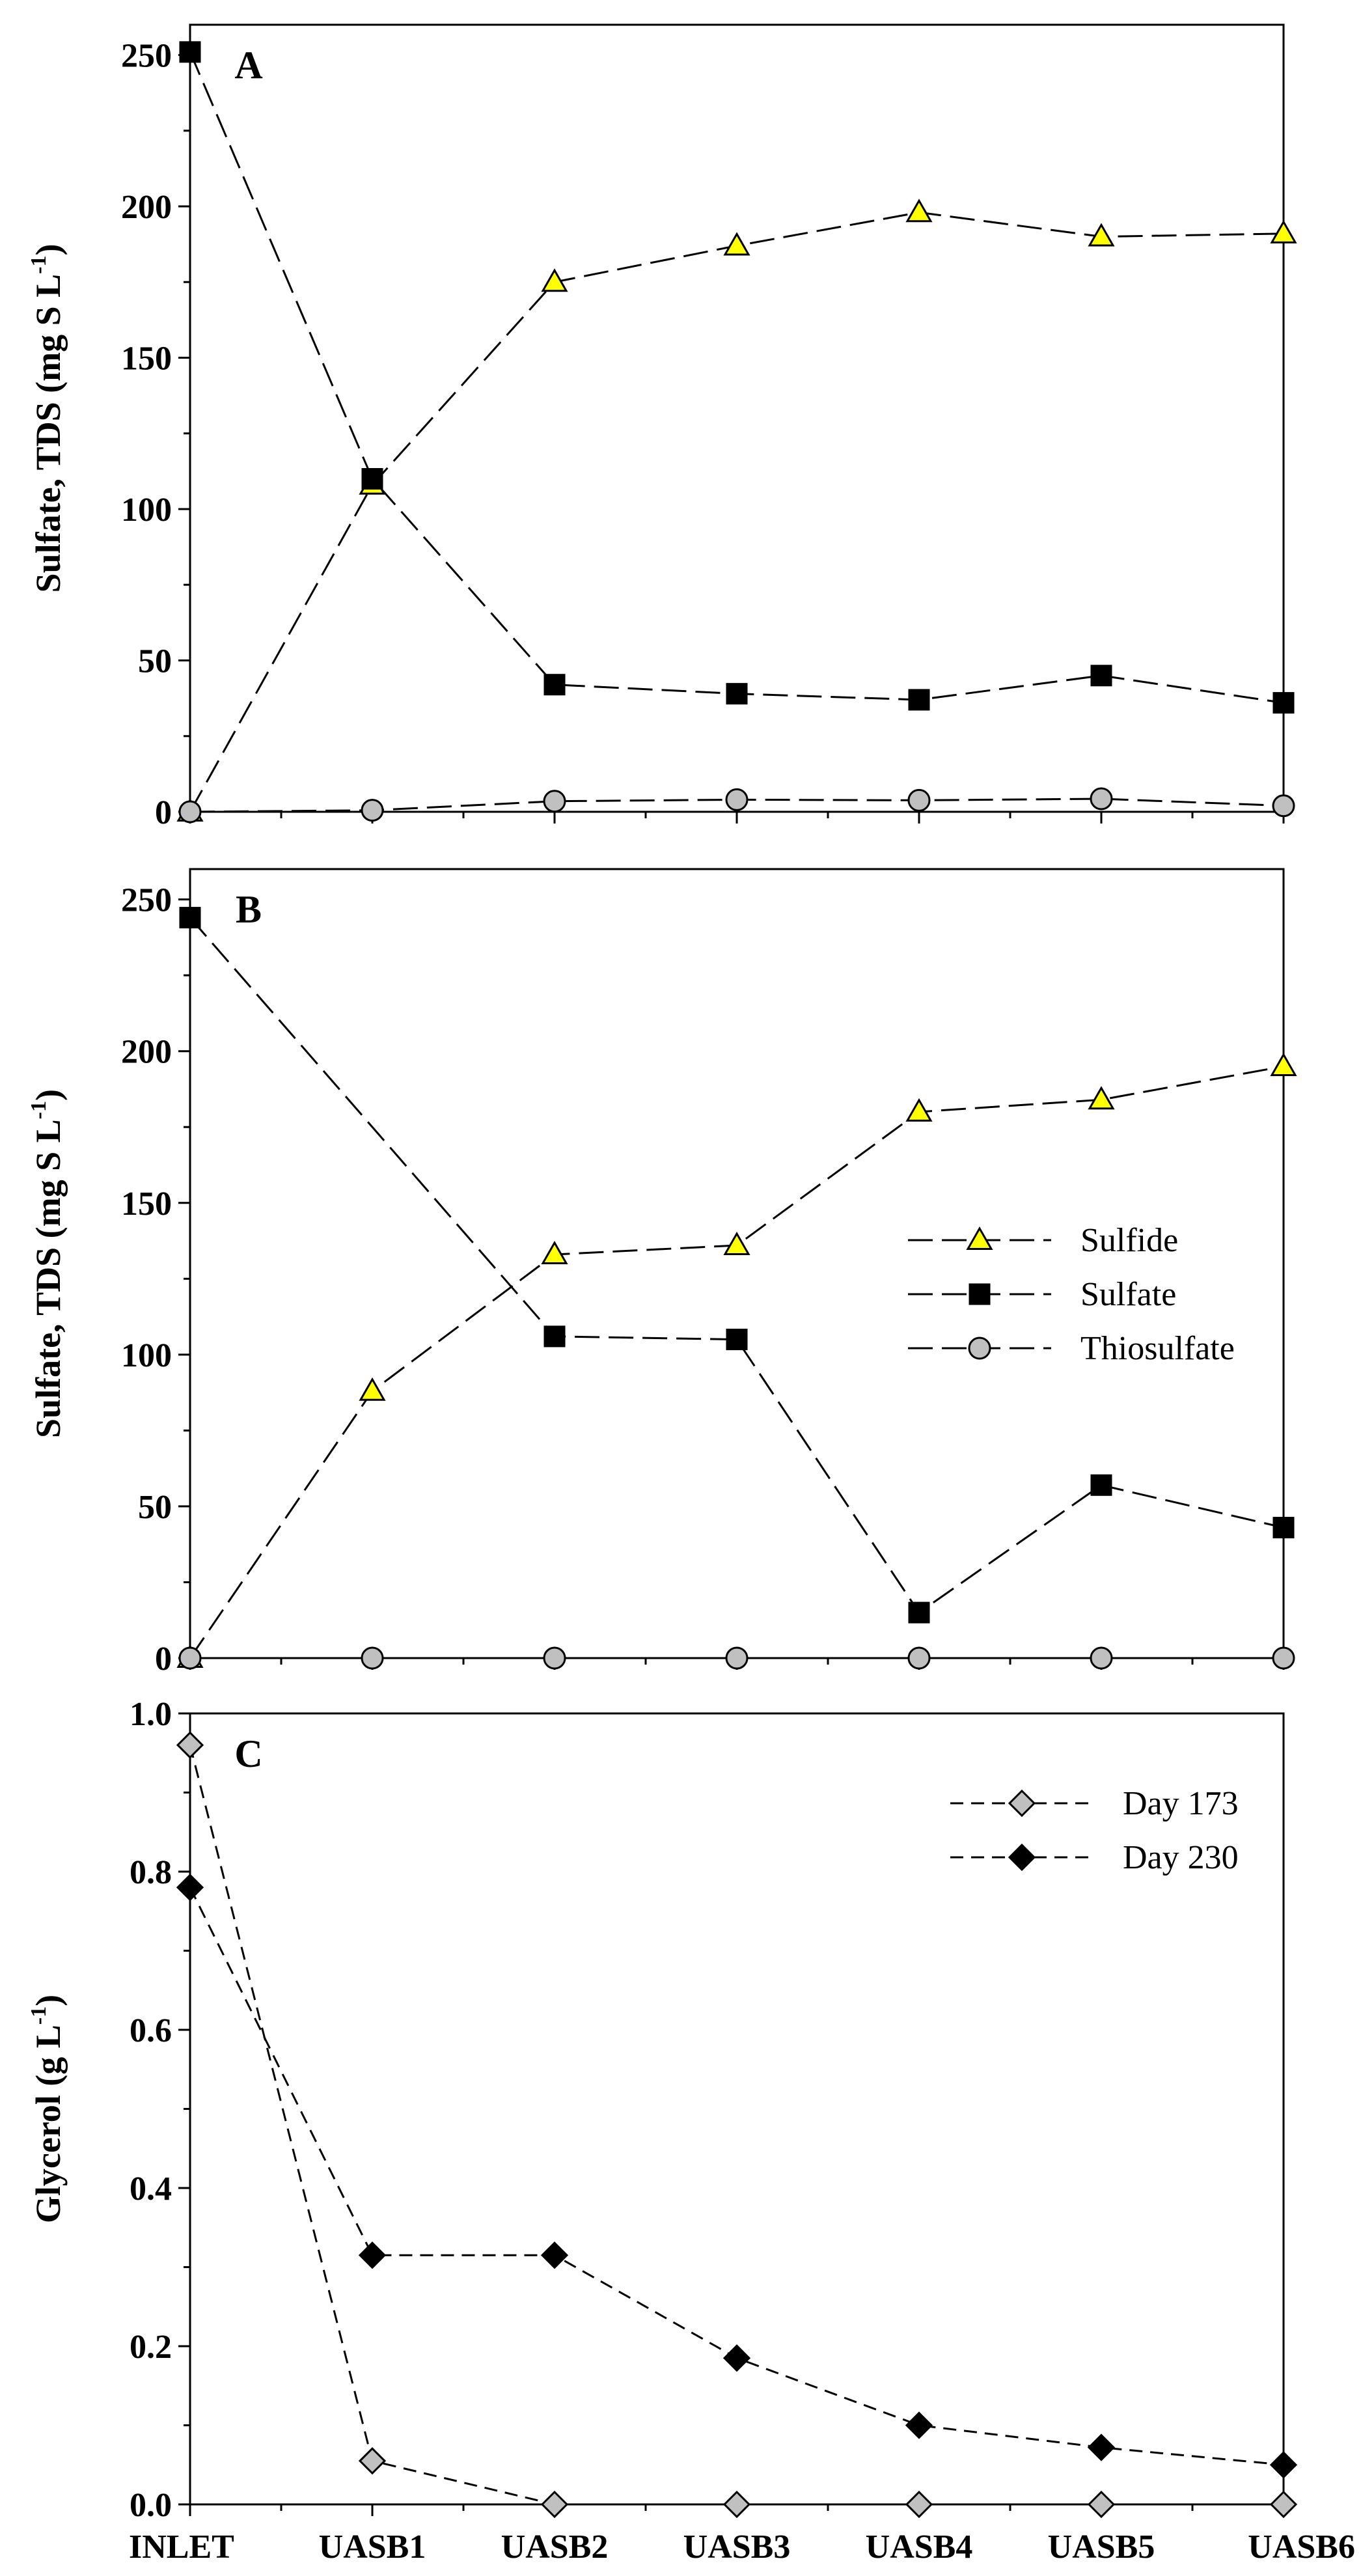 This screenshot has height=2576, width=1361. Describe the element at coordinates (249, 909) in the screenshot. I see `panel-letter: B` at that location.